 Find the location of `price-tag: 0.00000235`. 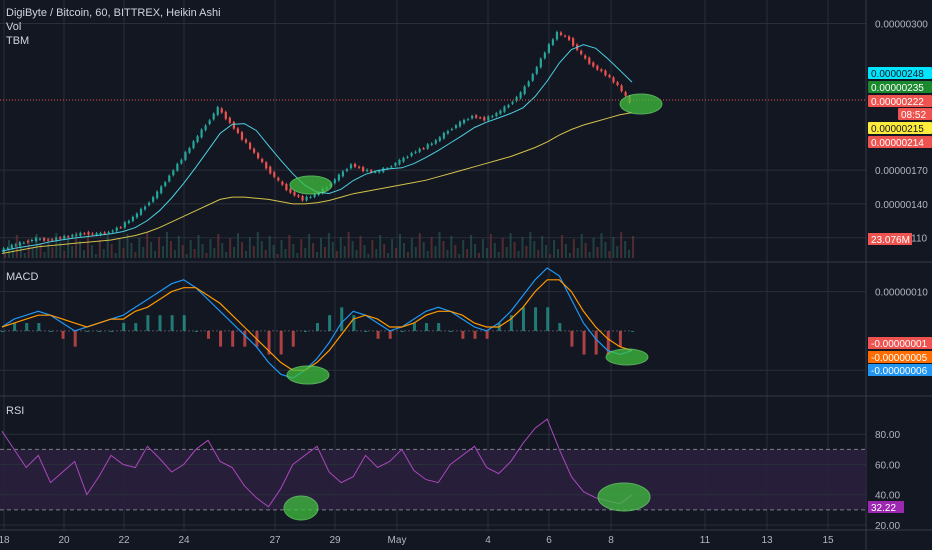

price-tag: 0.00000235 is located at coordinates (900, 87).